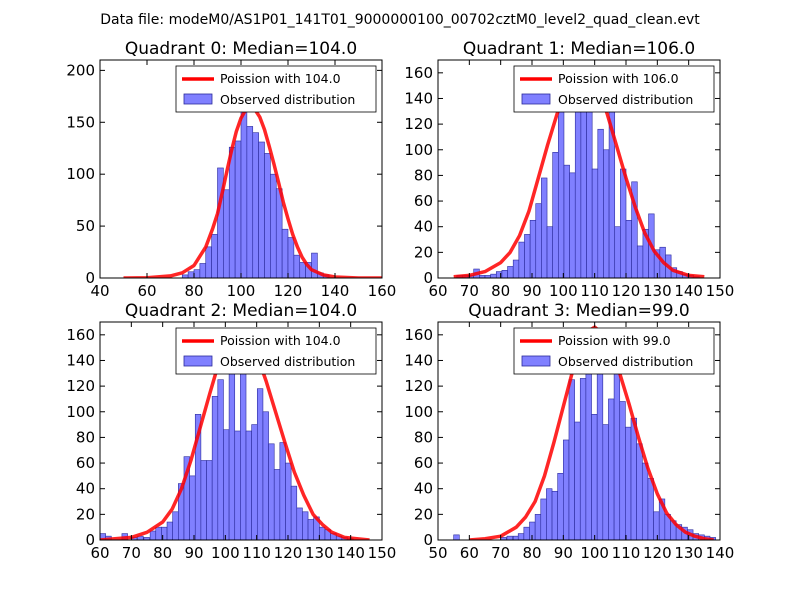 The image size is (800, 600). What do you see at coordinates (99, 291) in the screenshot?
I see `x-tick-label: 40` at bounding box center [99, 291].